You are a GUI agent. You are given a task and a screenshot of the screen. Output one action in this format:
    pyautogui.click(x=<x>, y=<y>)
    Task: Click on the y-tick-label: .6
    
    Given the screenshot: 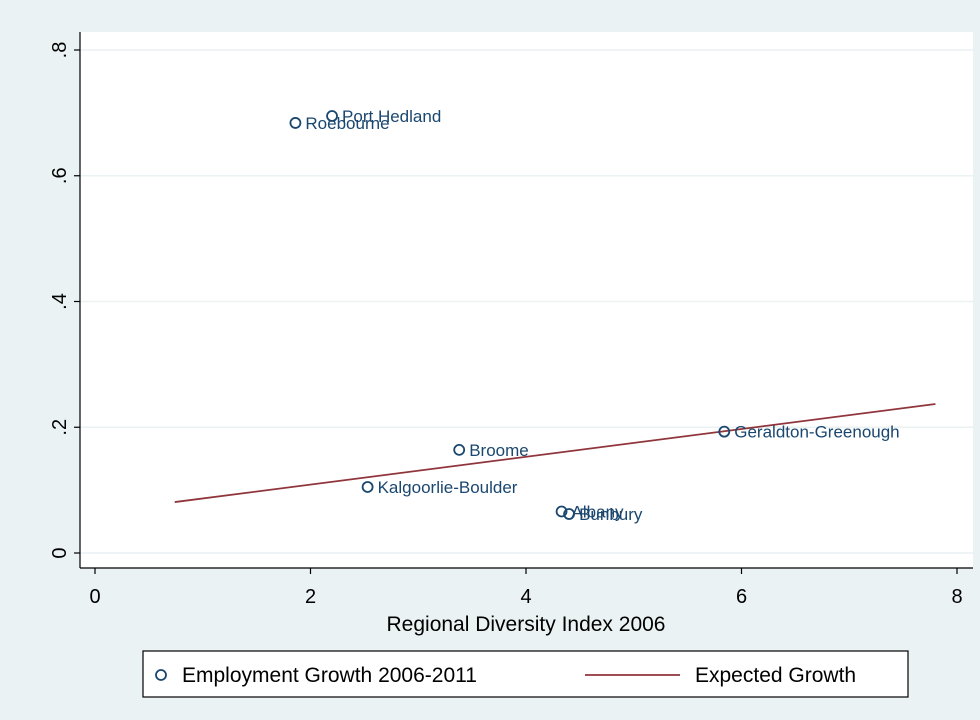 What is the action you would take?
    pyautogui.click(x=60, y=175)
    